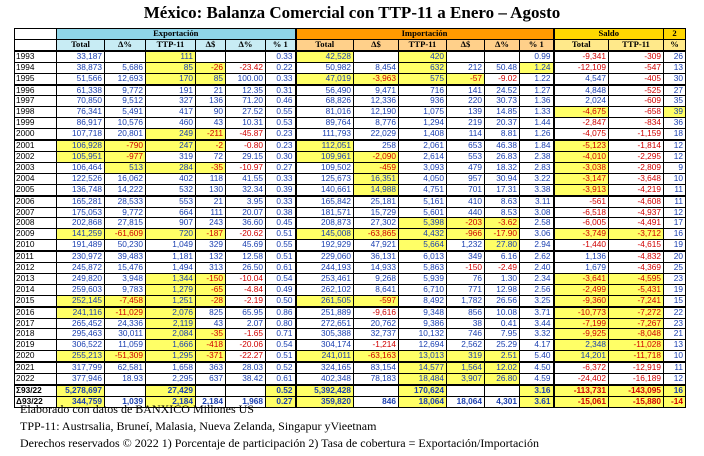 The image size is (704, 456). Describe the element at coordinates (210, 134) in the screenshot. I see `table-cell: -211` at that location.